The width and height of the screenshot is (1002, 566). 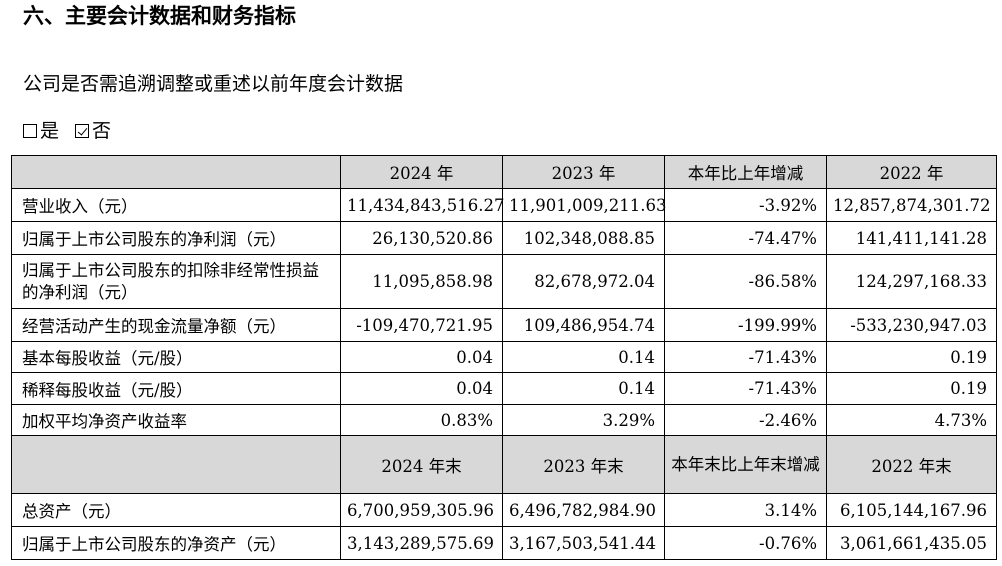 What do you see at coordinates (583, 281) in the screenshot?
I see `value-2023: 82,678,972.04` at bounding box center [583, 281].